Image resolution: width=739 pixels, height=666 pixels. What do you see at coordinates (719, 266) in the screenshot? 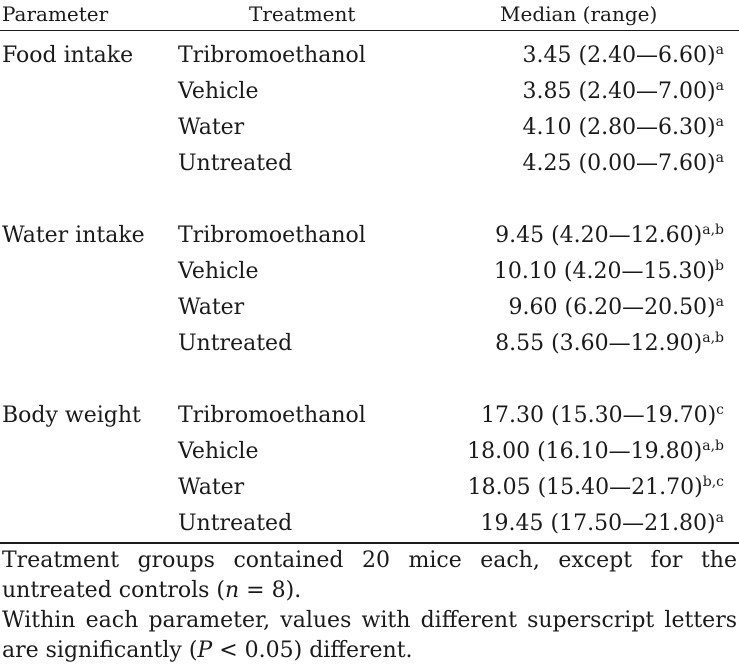
I see `significance-superscript: b` at bounding box center [719, 266].